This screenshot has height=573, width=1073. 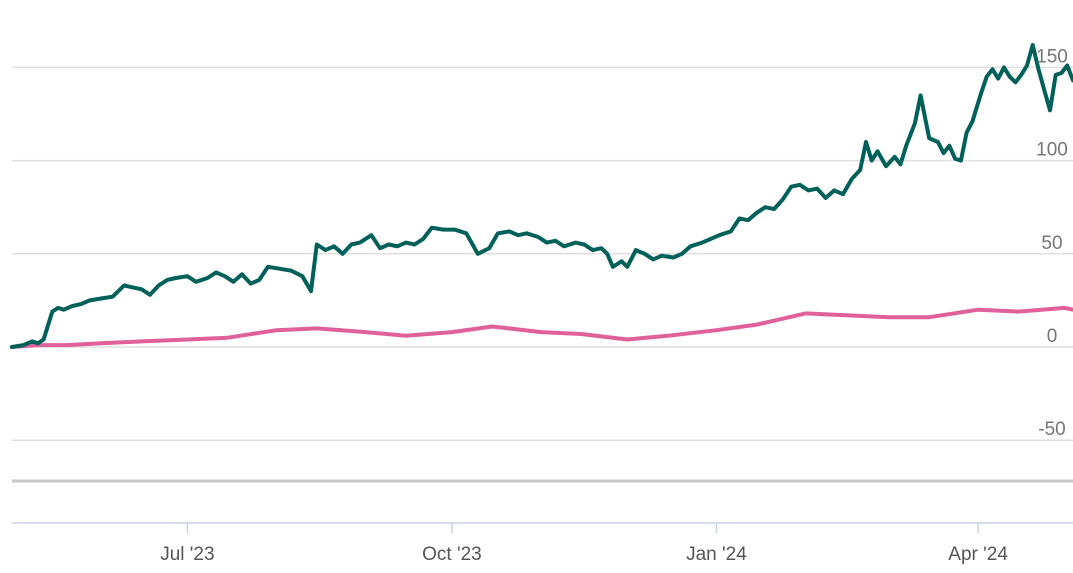 What do you see at coordinates (542, 543) in the screenshot?
I see `x-axis: Jul '23 Oct '23 Jan '24 Apr '24` at bounding box center [542, 543].